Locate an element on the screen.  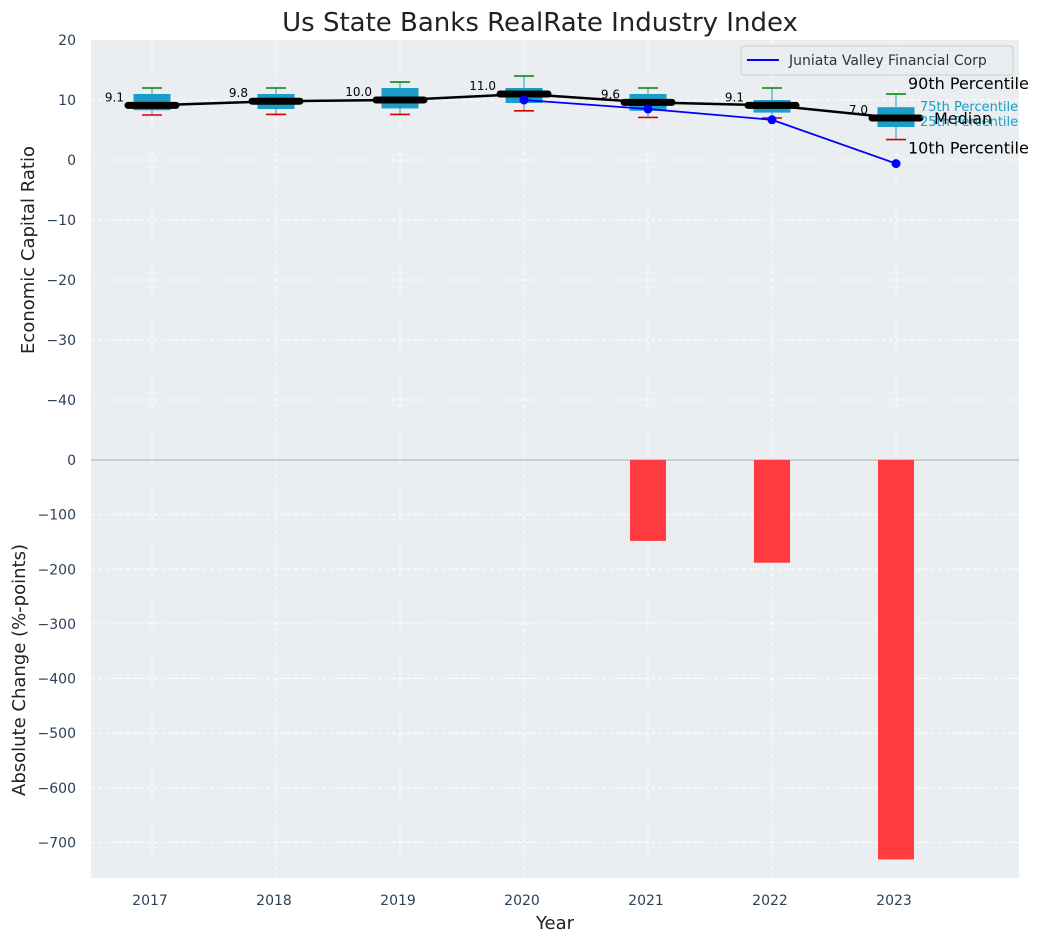
bottom-y-tick-label: −500 is located at coordinates (57, 734).